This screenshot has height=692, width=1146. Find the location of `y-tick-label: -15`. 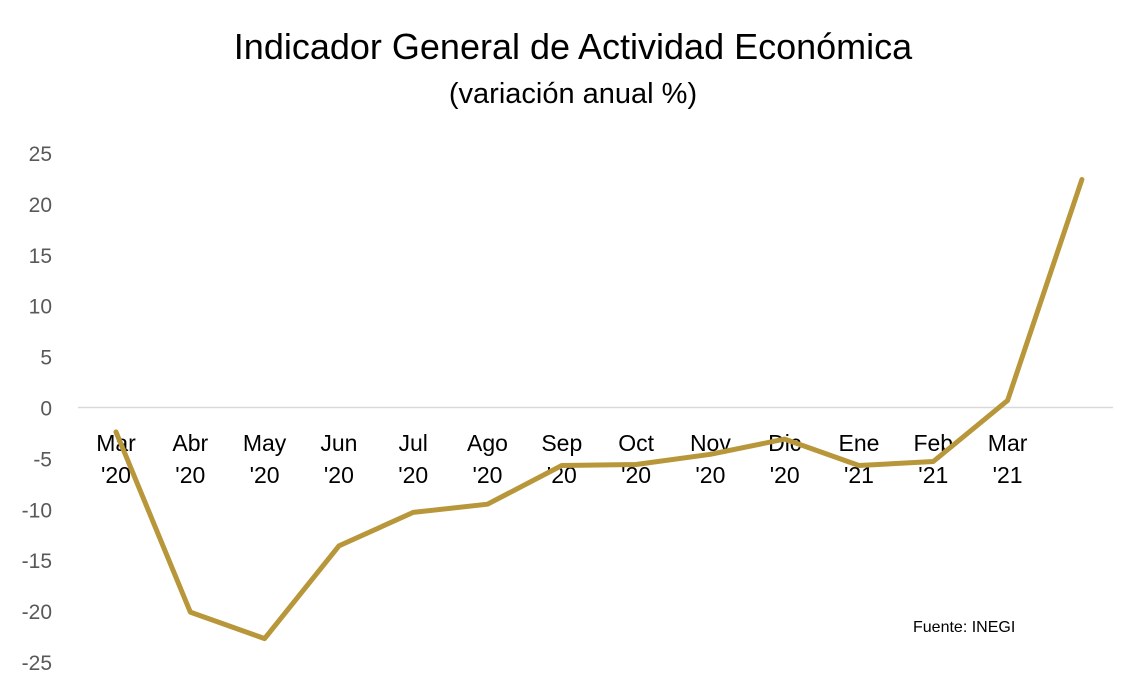

y-tick-label: -15 is located at coordinates (37, 561).